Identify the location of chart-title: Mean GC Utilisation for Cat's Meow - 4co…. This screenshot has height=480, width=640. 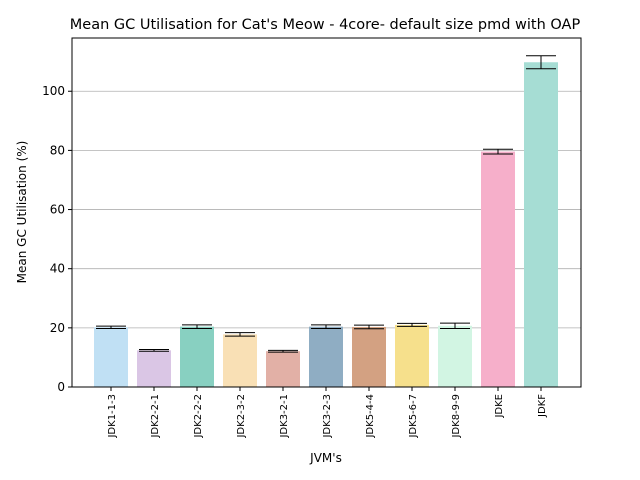
(325, 25).